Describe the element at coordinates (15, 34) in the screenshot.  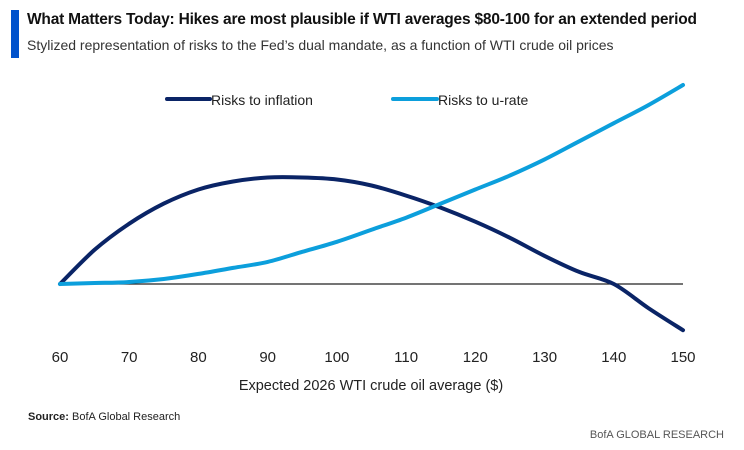
I see `title-accent-bar` at that location.